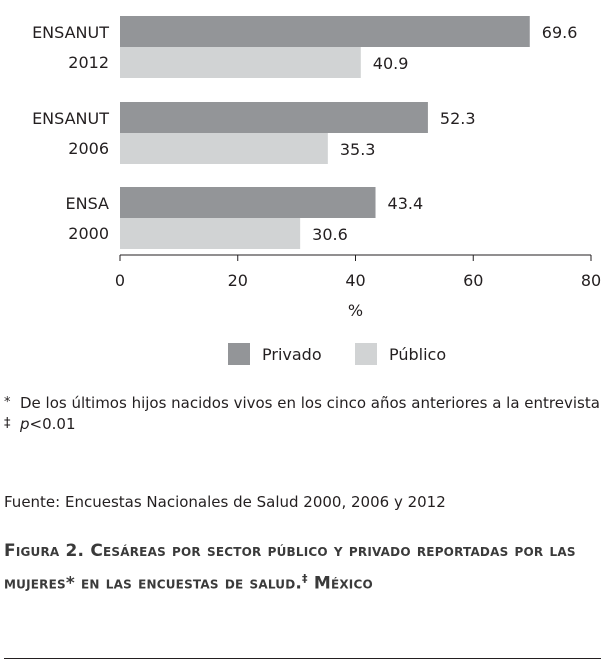  I want to click on legend-label-privado: Privado, so click(292, 354).